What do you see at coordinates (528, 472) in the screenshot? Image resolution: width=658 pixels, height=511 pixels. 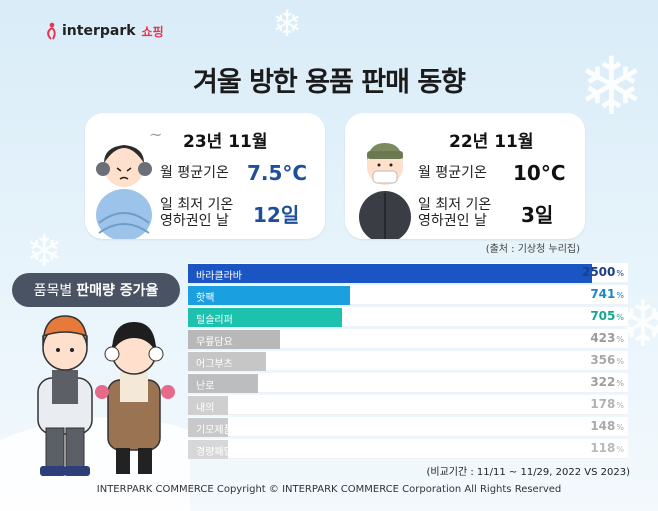 I see `comparison-period-note: (비교기간 : 11/11 ~ 11/29, 2022 VS 2023)` at bounding box center [528, 472].